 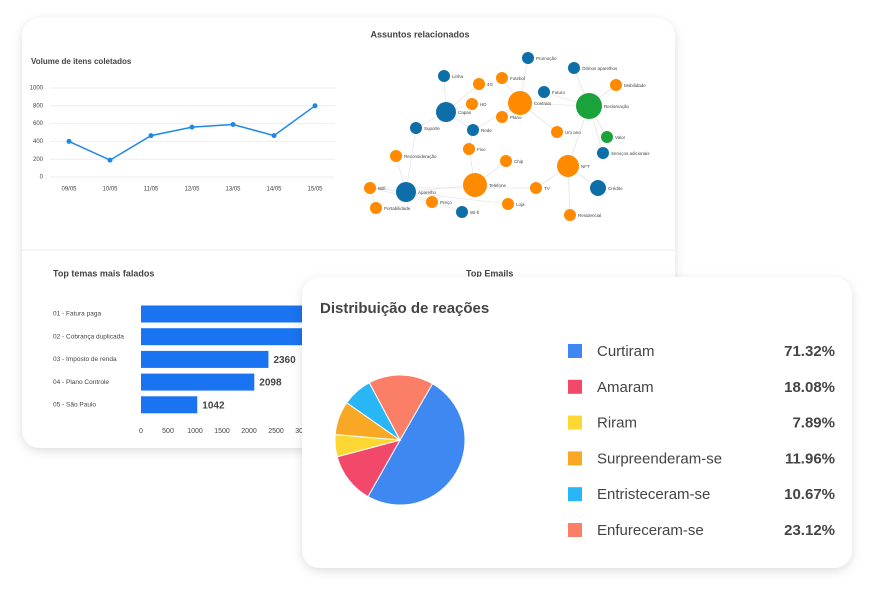 I want to click on legend-label: Enfureceram-se, so click(x=650, y=530).